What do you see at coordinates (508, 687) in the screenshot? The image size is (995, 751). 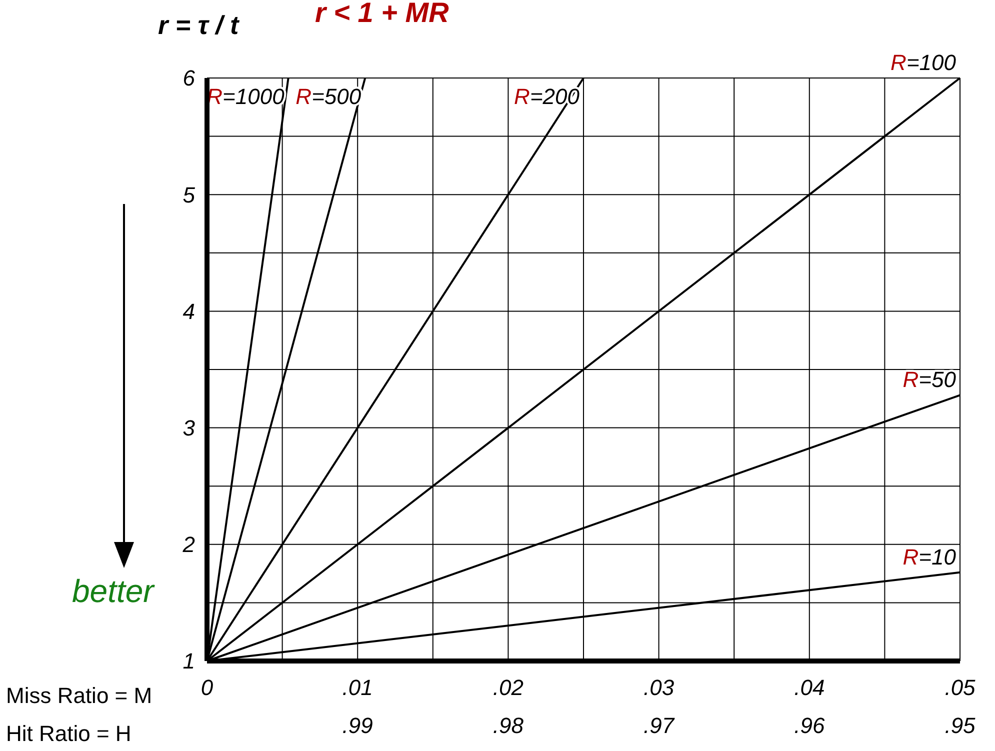 I see `x-tick-label: .02` at bounding box center [508, 687].